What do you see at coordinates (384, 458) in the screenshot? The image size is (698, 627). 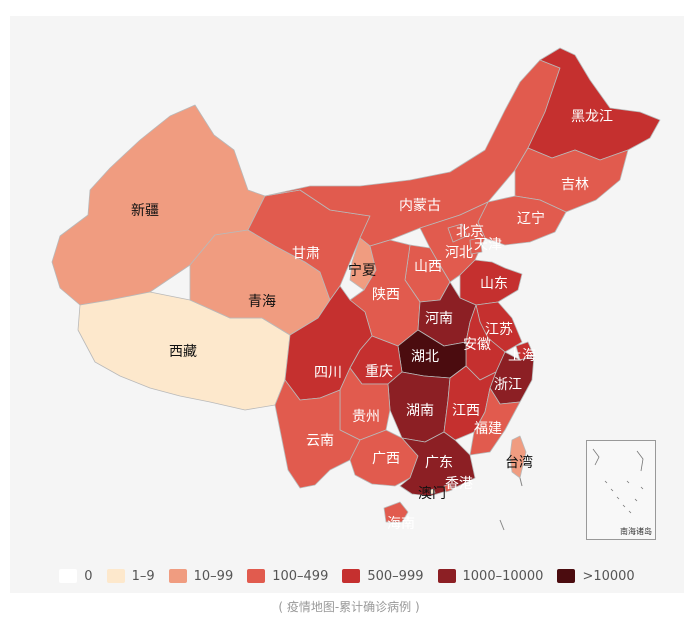 I see `region-guangxi` at bounding box center [384, 458].